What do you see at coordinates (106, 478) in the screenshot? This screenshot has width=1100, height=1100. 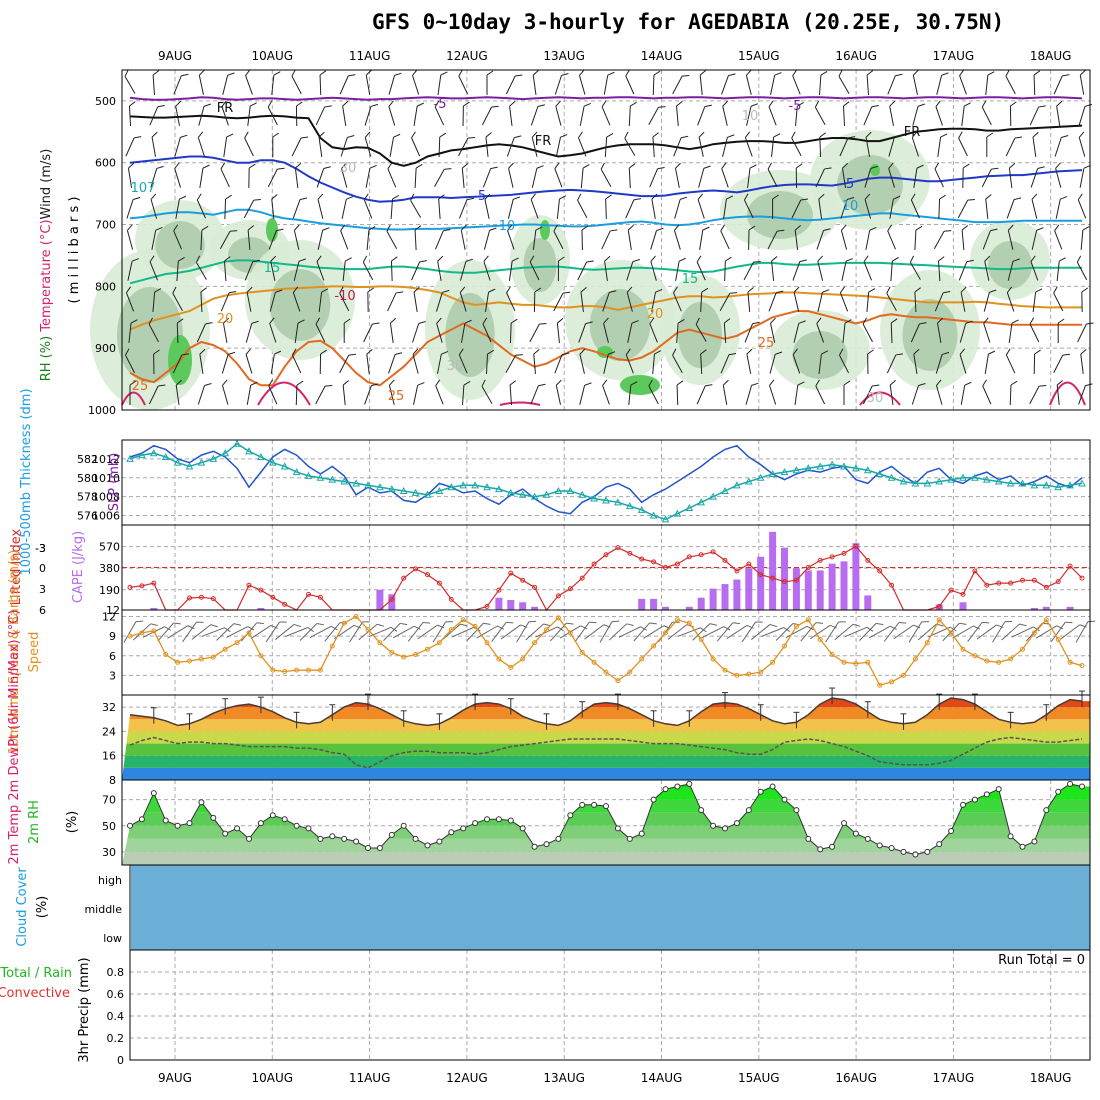 I see `slp-tick-label: 1010` at bounding box center [106, 478].